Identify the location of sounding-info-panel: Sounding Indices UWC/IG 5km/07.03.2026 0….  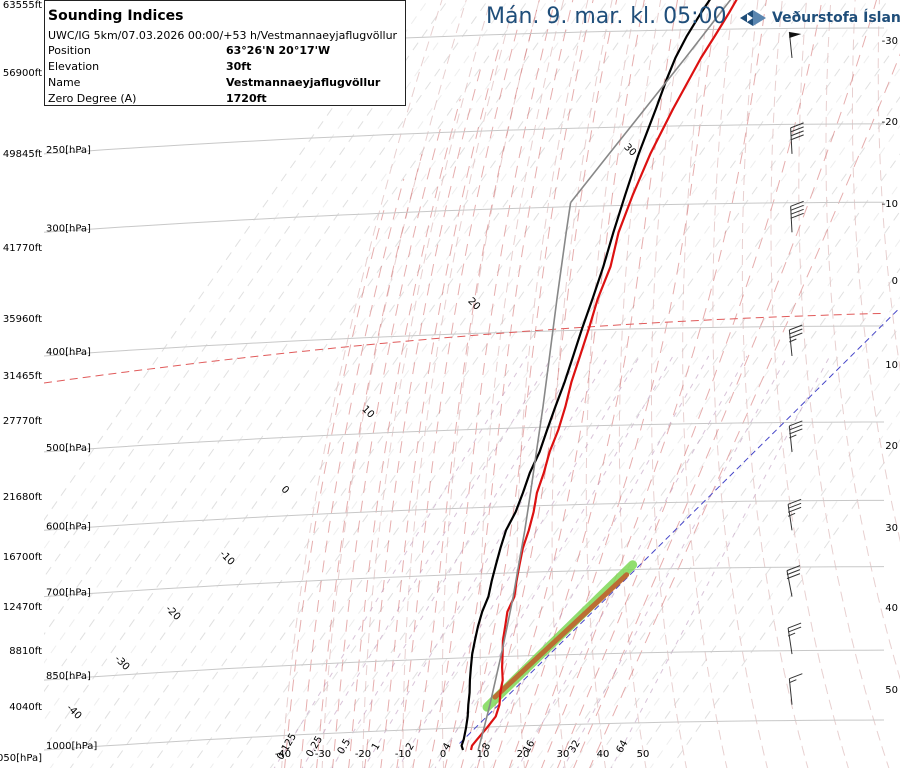
(225, 53).